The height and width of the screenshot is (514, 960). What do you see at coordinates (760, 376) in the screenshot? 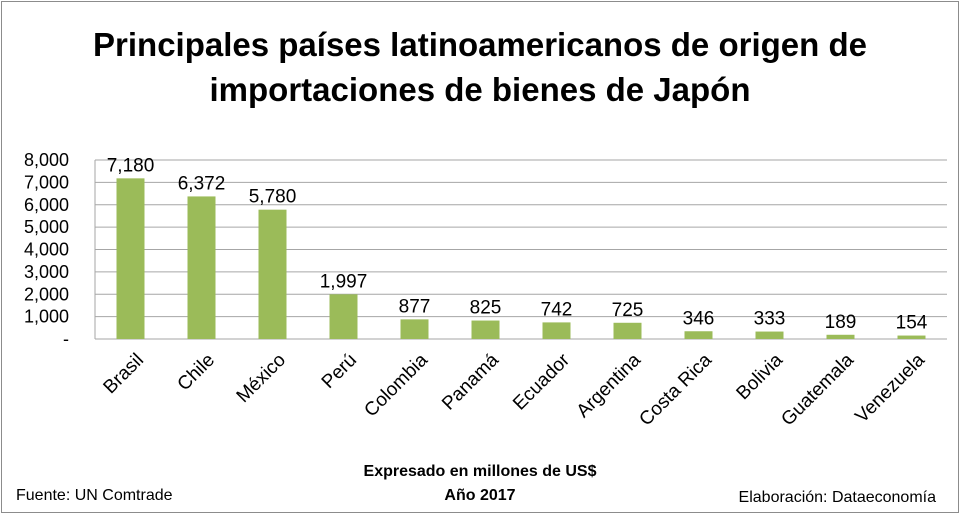
I see `x-tick-label: Bolivia` at bounding box center [760, 376].